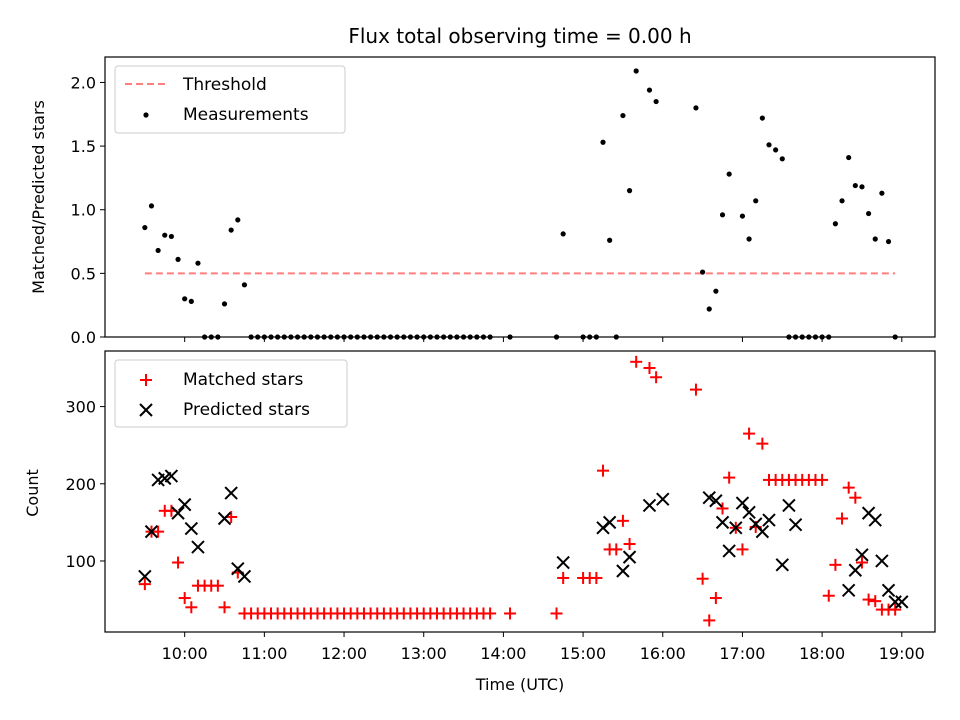  I want to click on count-legend-box, so click(231, 393).